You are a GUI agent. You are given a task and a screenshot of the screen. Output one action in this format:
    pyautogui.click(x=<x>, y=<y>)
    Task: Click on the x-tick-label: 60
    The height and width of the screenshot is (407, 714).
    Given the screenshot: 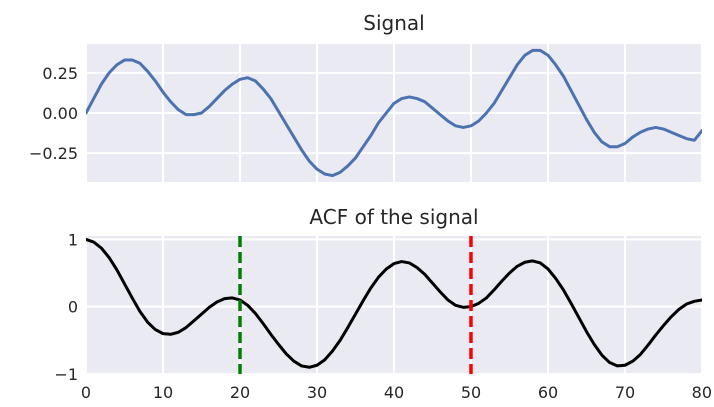 What is the action you would take?
    pyautogui.click(x=548, y=392)
    